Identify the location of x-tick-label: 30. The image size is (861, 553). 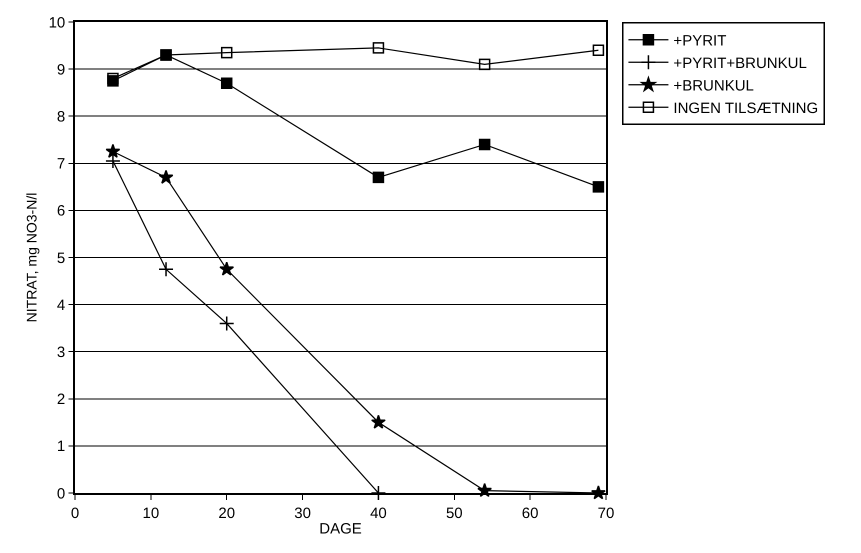
(302, 513).